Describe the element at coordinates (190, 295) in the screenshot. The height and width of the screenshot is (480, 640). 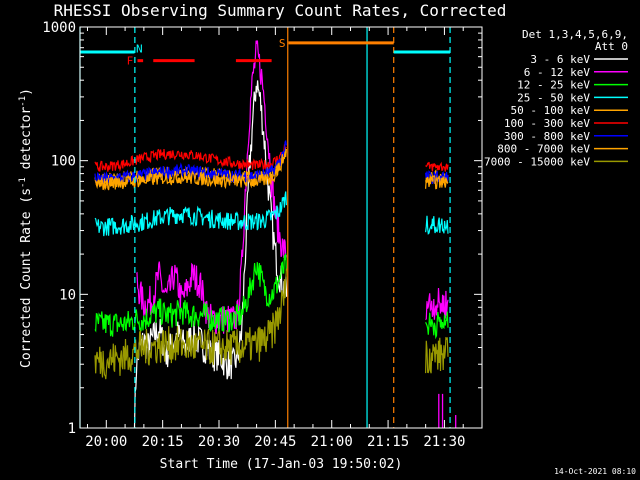
I see `series-line-12-25-kev` at that location.